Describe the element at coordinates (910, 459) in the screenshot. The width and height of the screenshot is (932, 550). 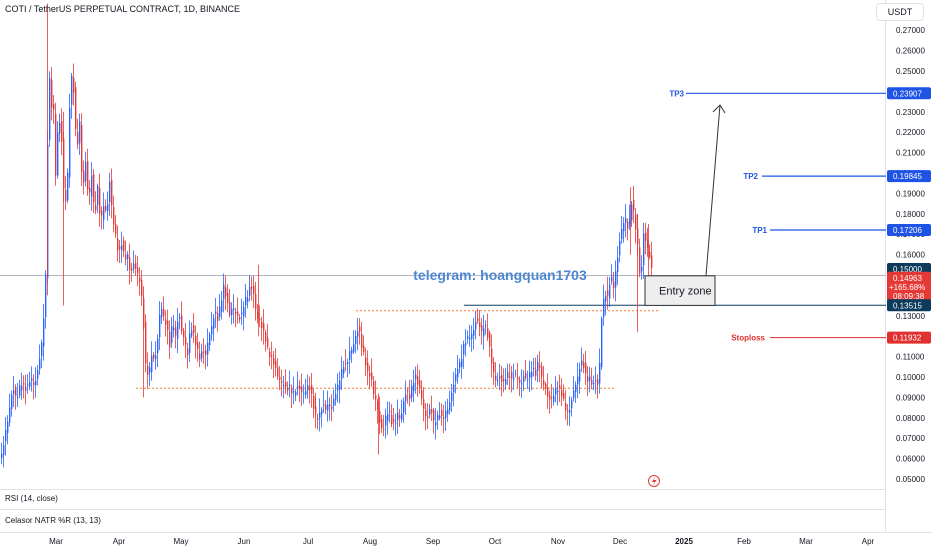
I see `price-tick-label: 0.06000` at that location.